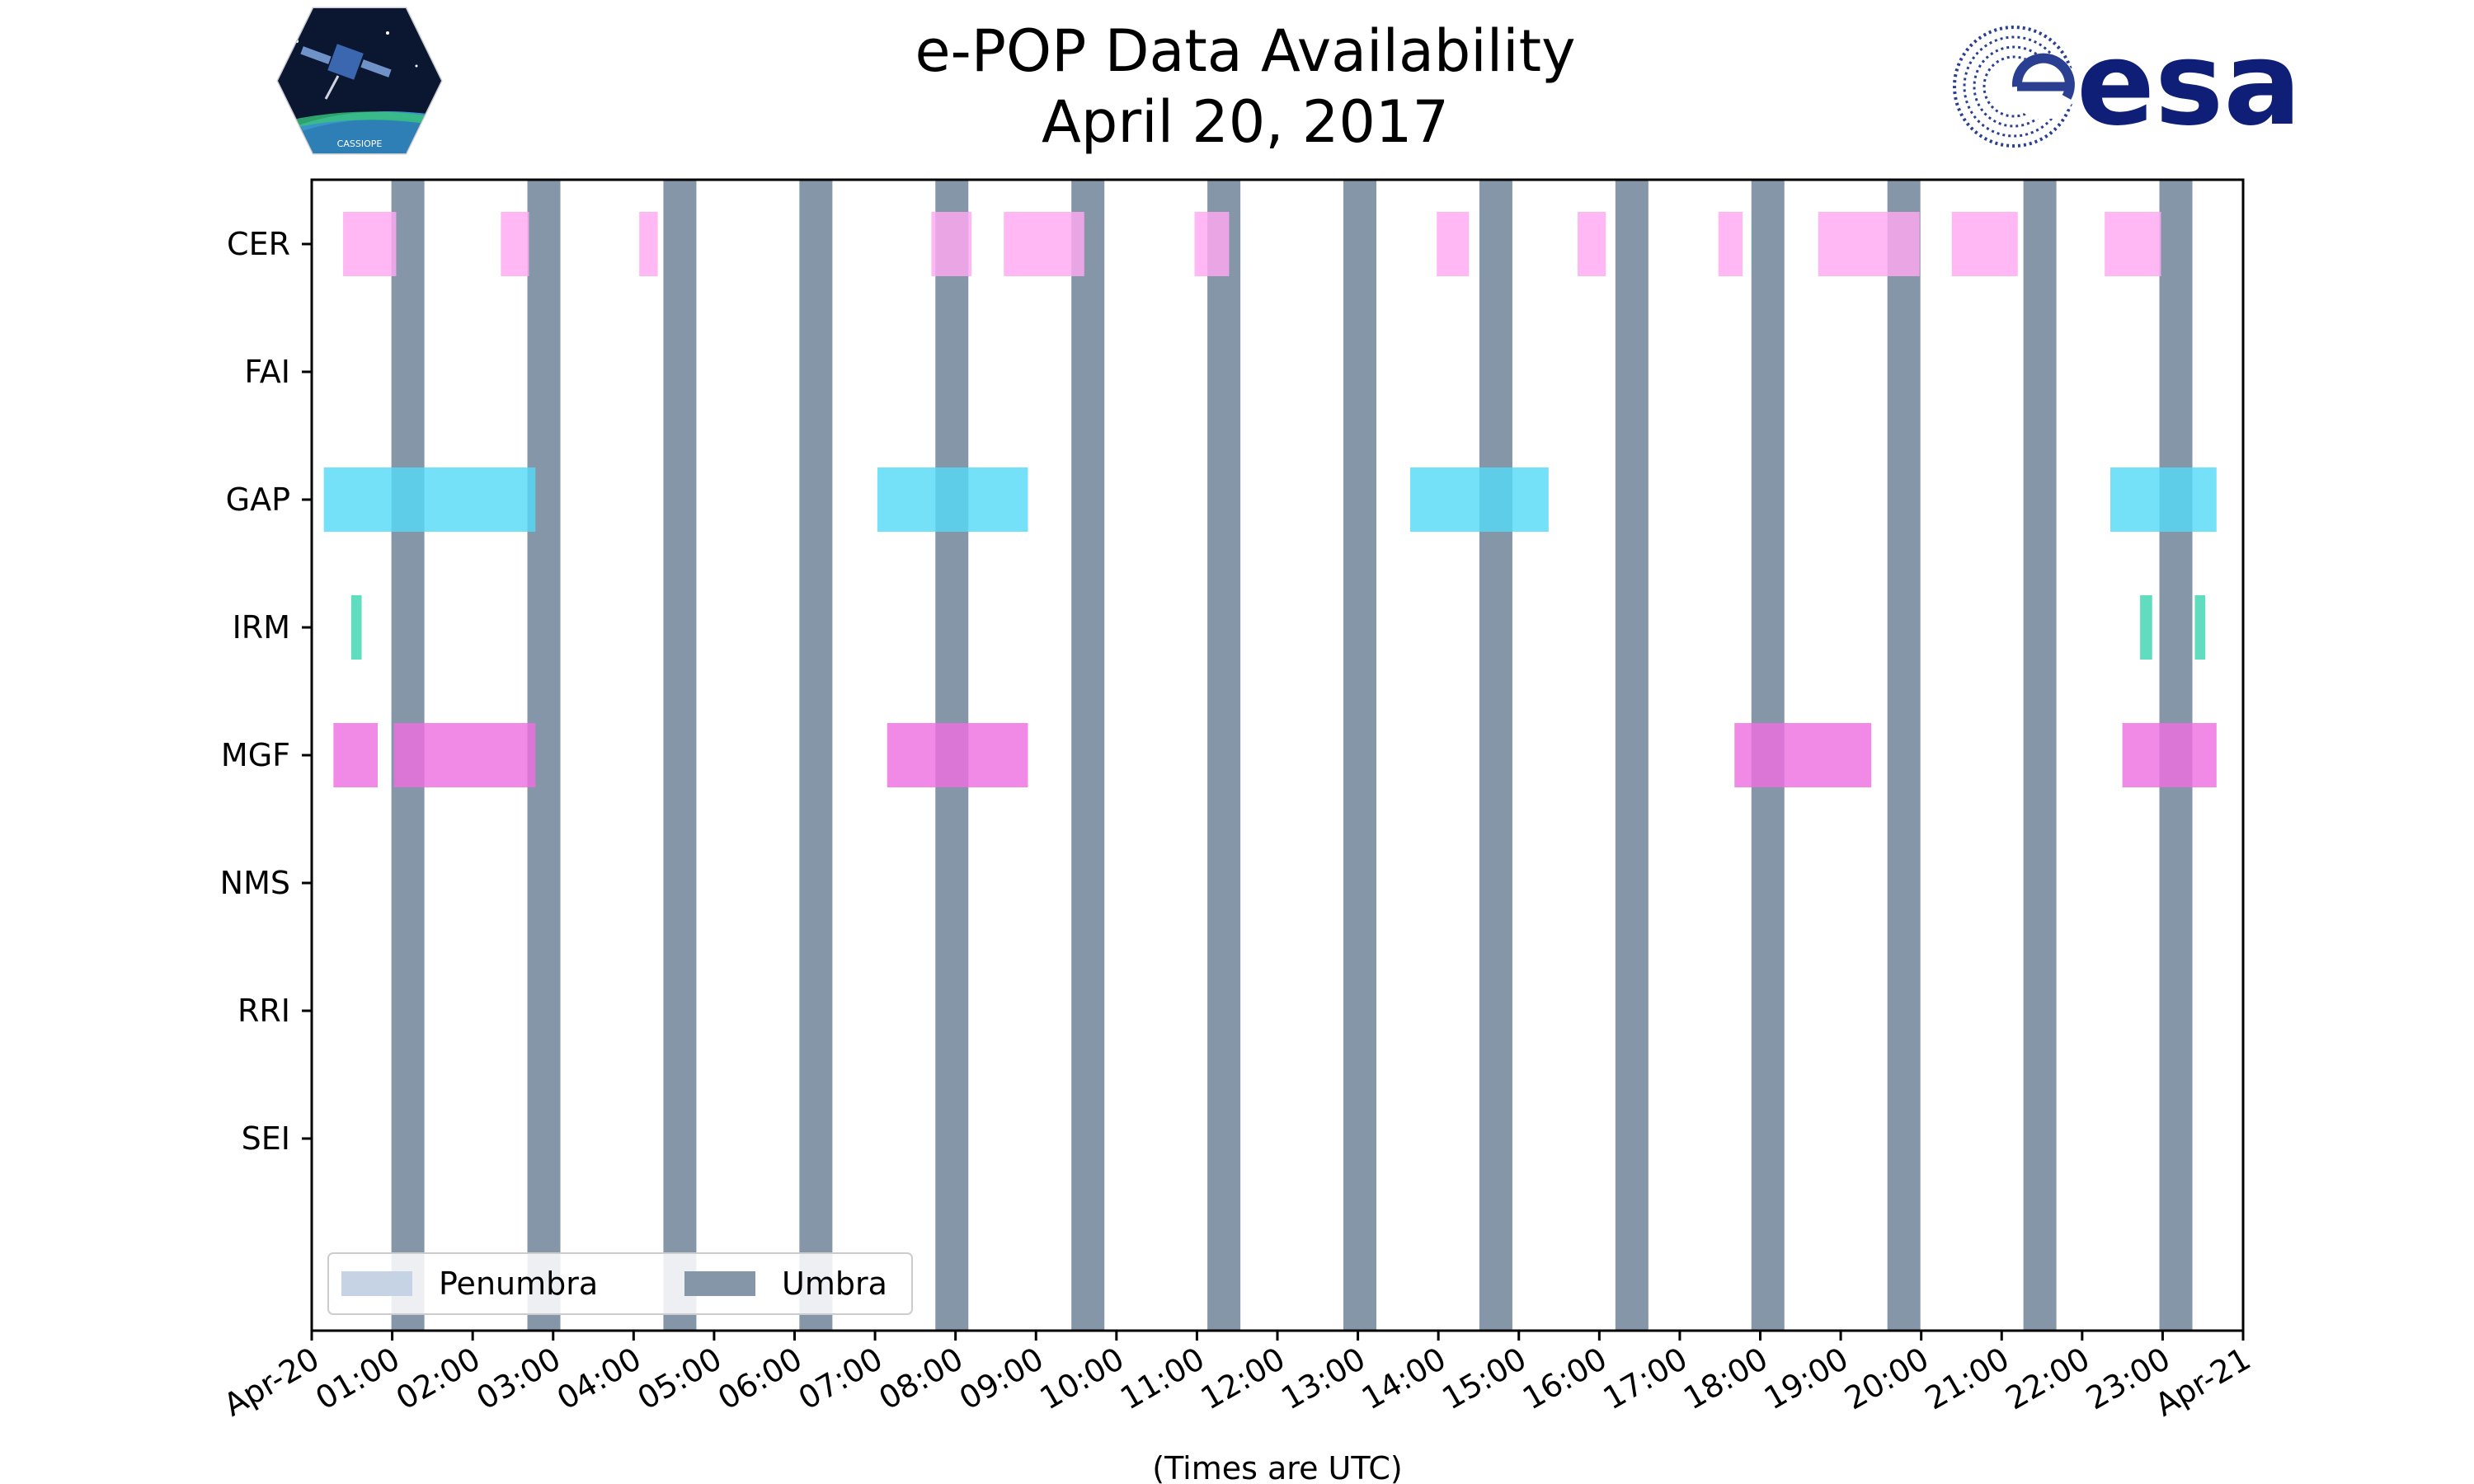  I want to click on y-axis: CER FAI GAP IRM MGF NMS RRI SEI, so click(266, 691).